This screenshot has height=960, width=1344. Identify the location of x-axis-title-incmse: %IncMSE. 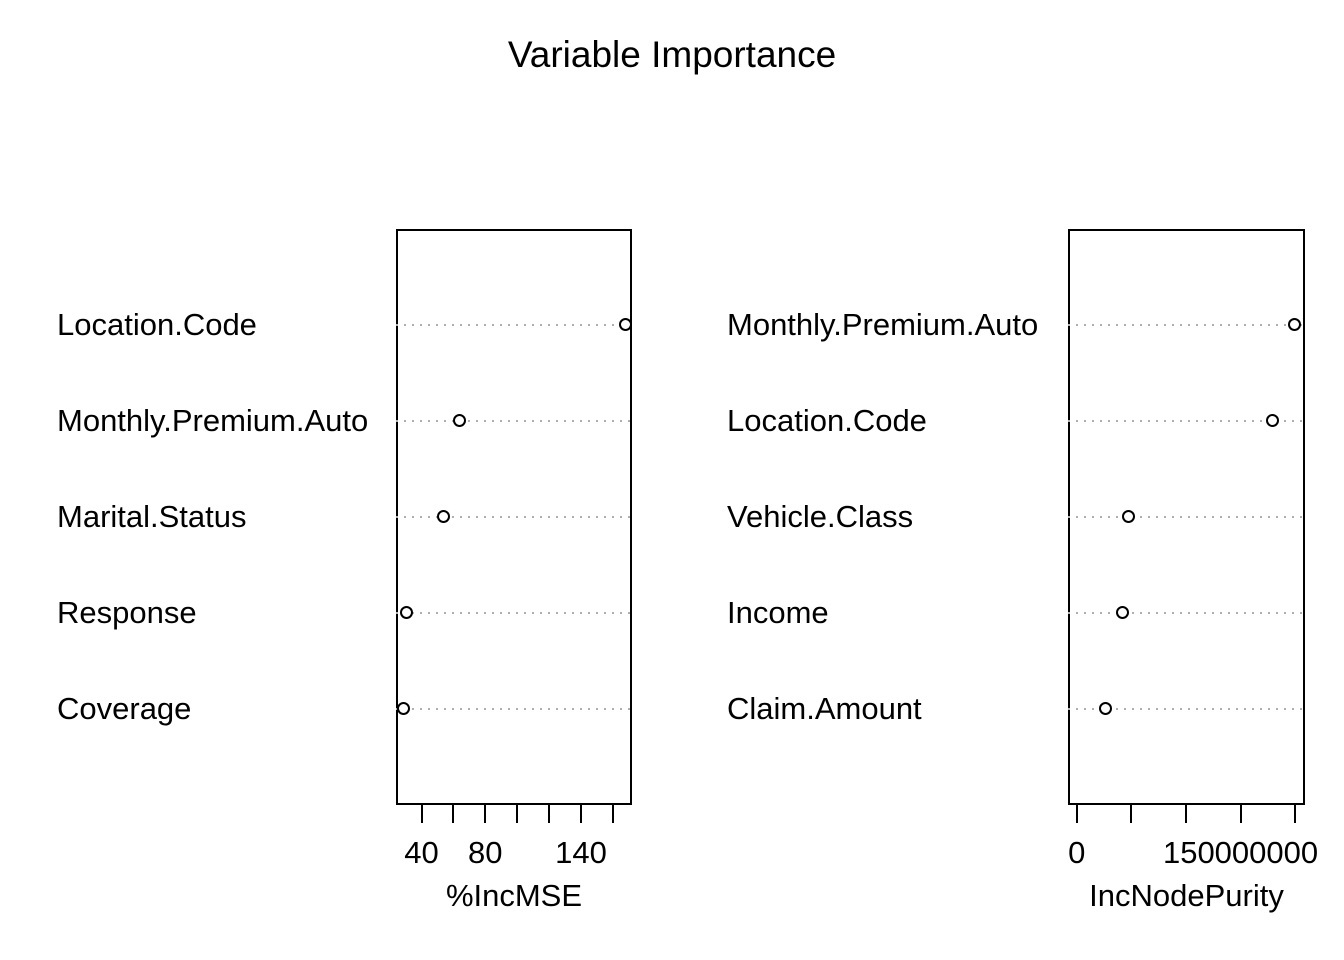
(514, 895).